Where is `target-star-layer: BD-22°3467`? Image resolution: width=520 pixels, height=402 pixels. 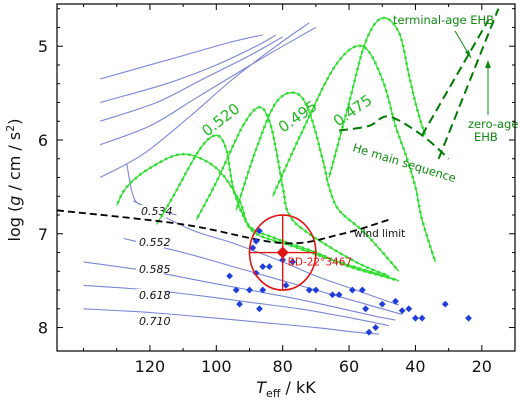 target-star-layer: BD-22°3467 is located at coordinates (300, 252).